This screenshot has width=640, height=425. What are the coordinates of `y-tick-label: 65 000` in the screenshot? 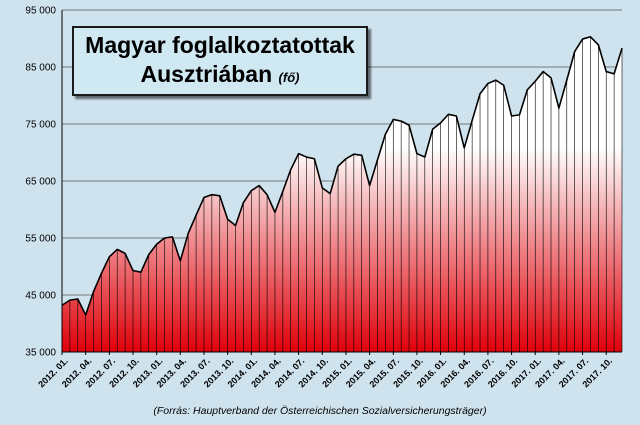 It's located at (40, 182).